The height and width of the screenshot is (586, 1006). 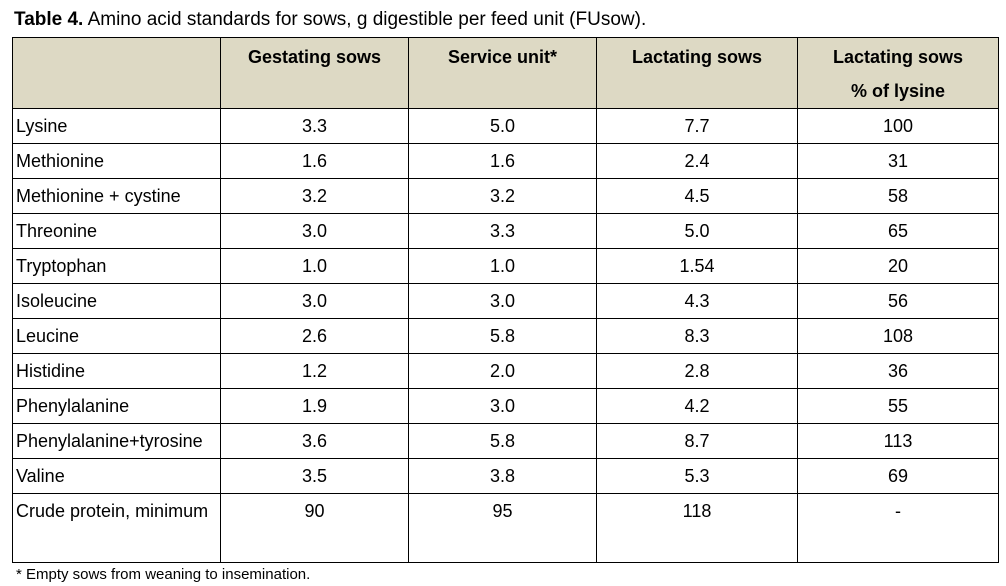 What do you see at coordinates (502, 476) in the screenshot?
I see `service-unit-value: 3.8` at bounding box center [502, 476].